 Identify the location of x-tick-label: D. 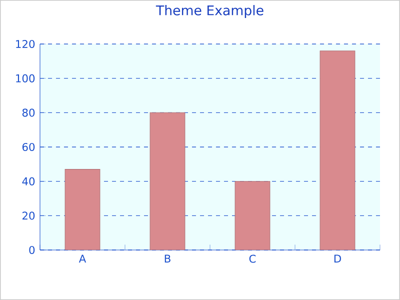
(337, 258).